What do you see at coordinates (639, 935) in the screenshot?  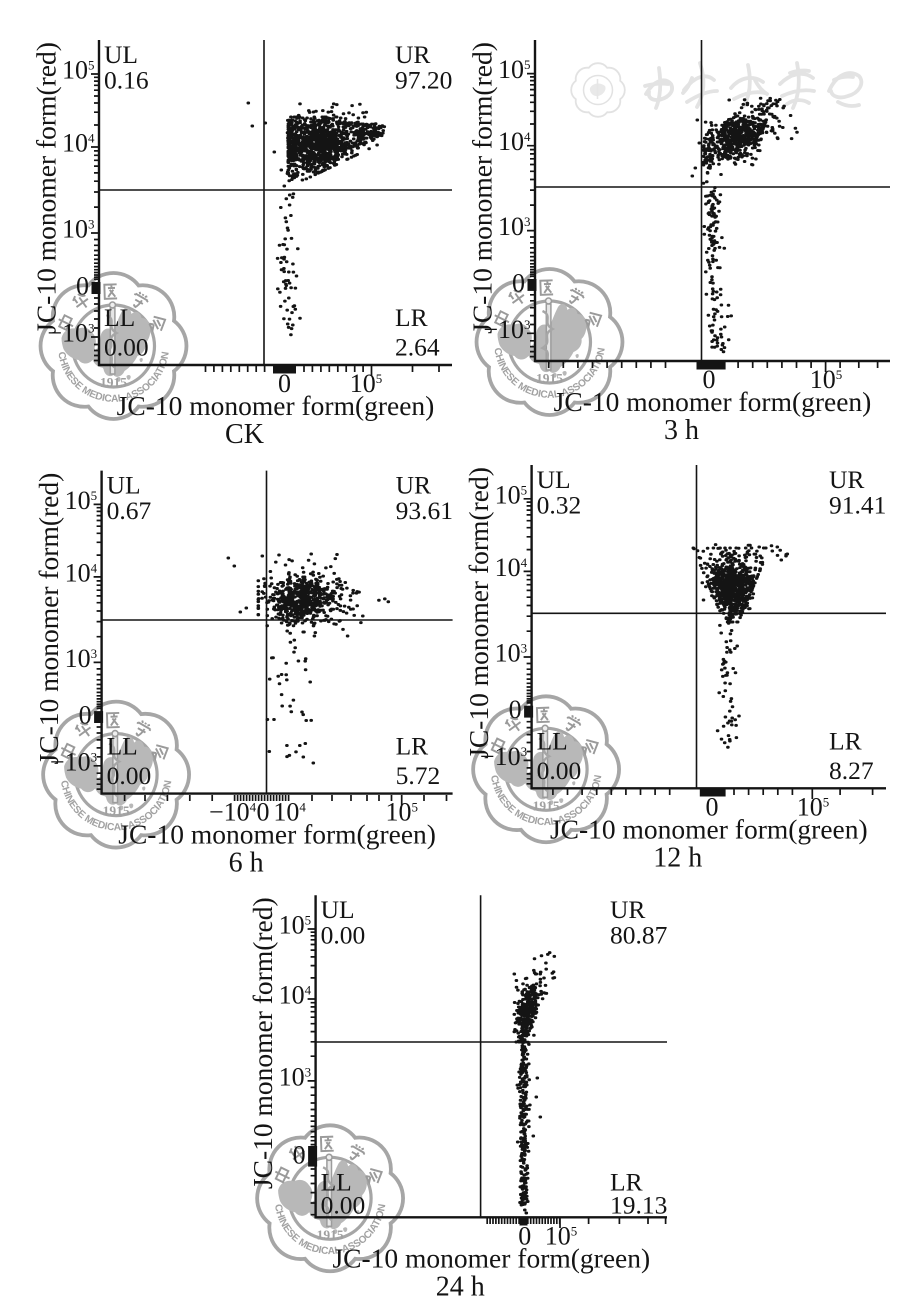 I see `svg-text: 80.87` at bounding box center [639, 935].